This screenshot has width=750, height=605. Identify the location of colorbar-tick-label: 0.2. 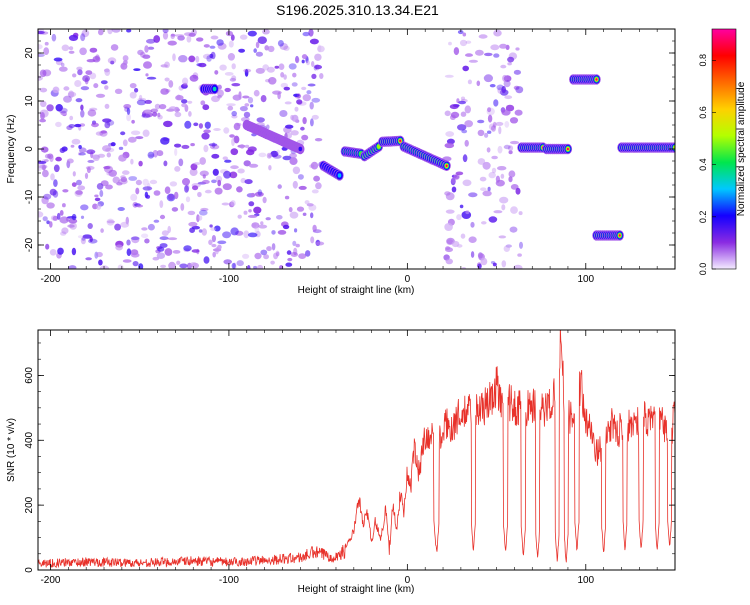
(703, 217).